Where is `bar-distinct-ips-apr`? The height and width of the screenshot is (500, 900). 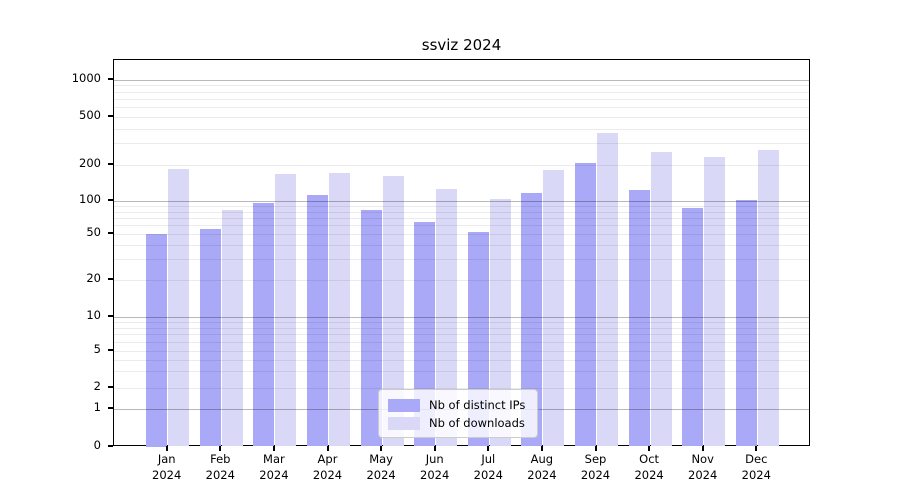 bar-distinct-ips-apr is located at coordinates (317, 321).